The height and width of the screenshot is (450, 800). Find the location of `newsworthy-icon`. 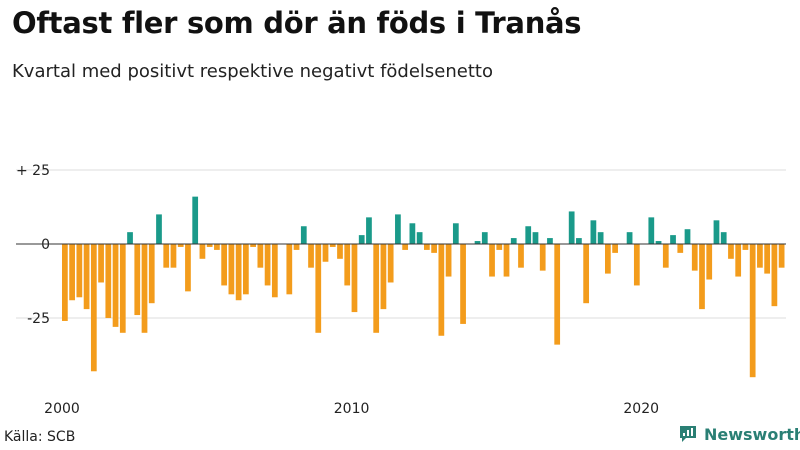

newsworthy-icon is located at coordinates (688, 434).